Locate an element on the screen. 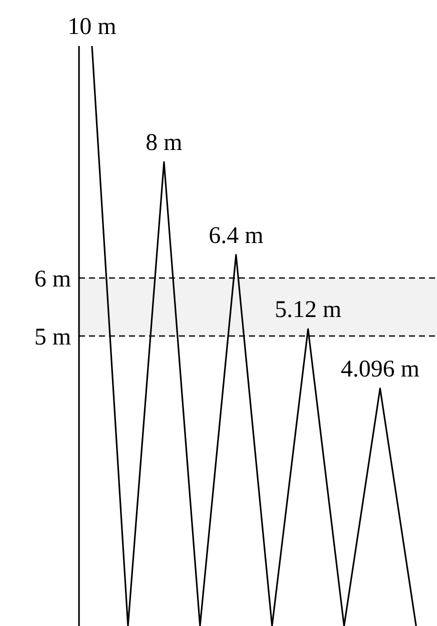 Image resolution: width=437 pixels, height=626 pixels. y-tick-label: 6 m is located at coordinates (53, 279).